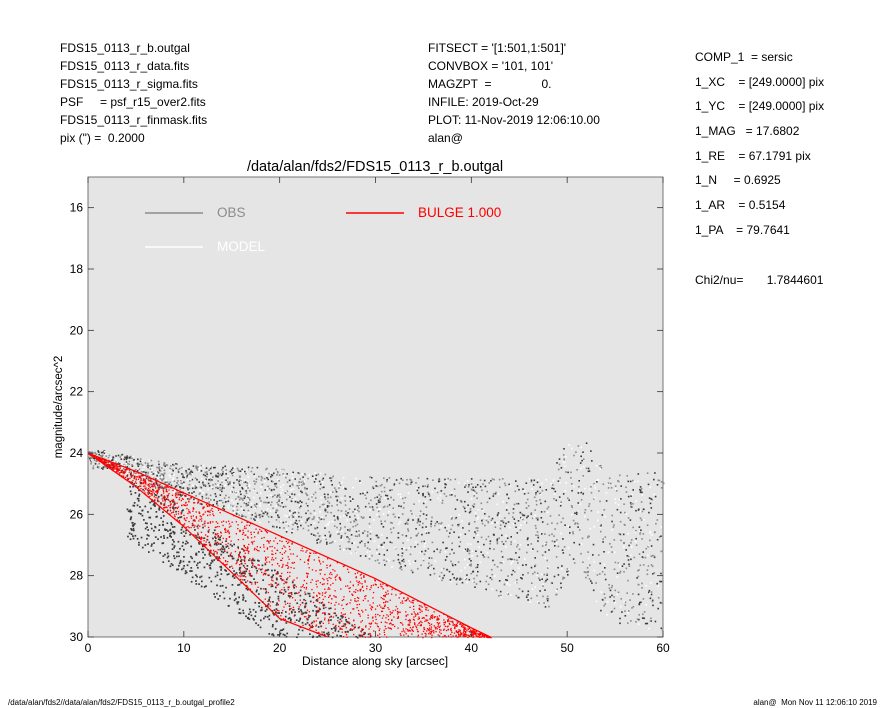  What do you see at coordinates (742, 229) in the screenshot?
I see `param-line: 1_PA = 79.7641` at bounding box center [742, 229].